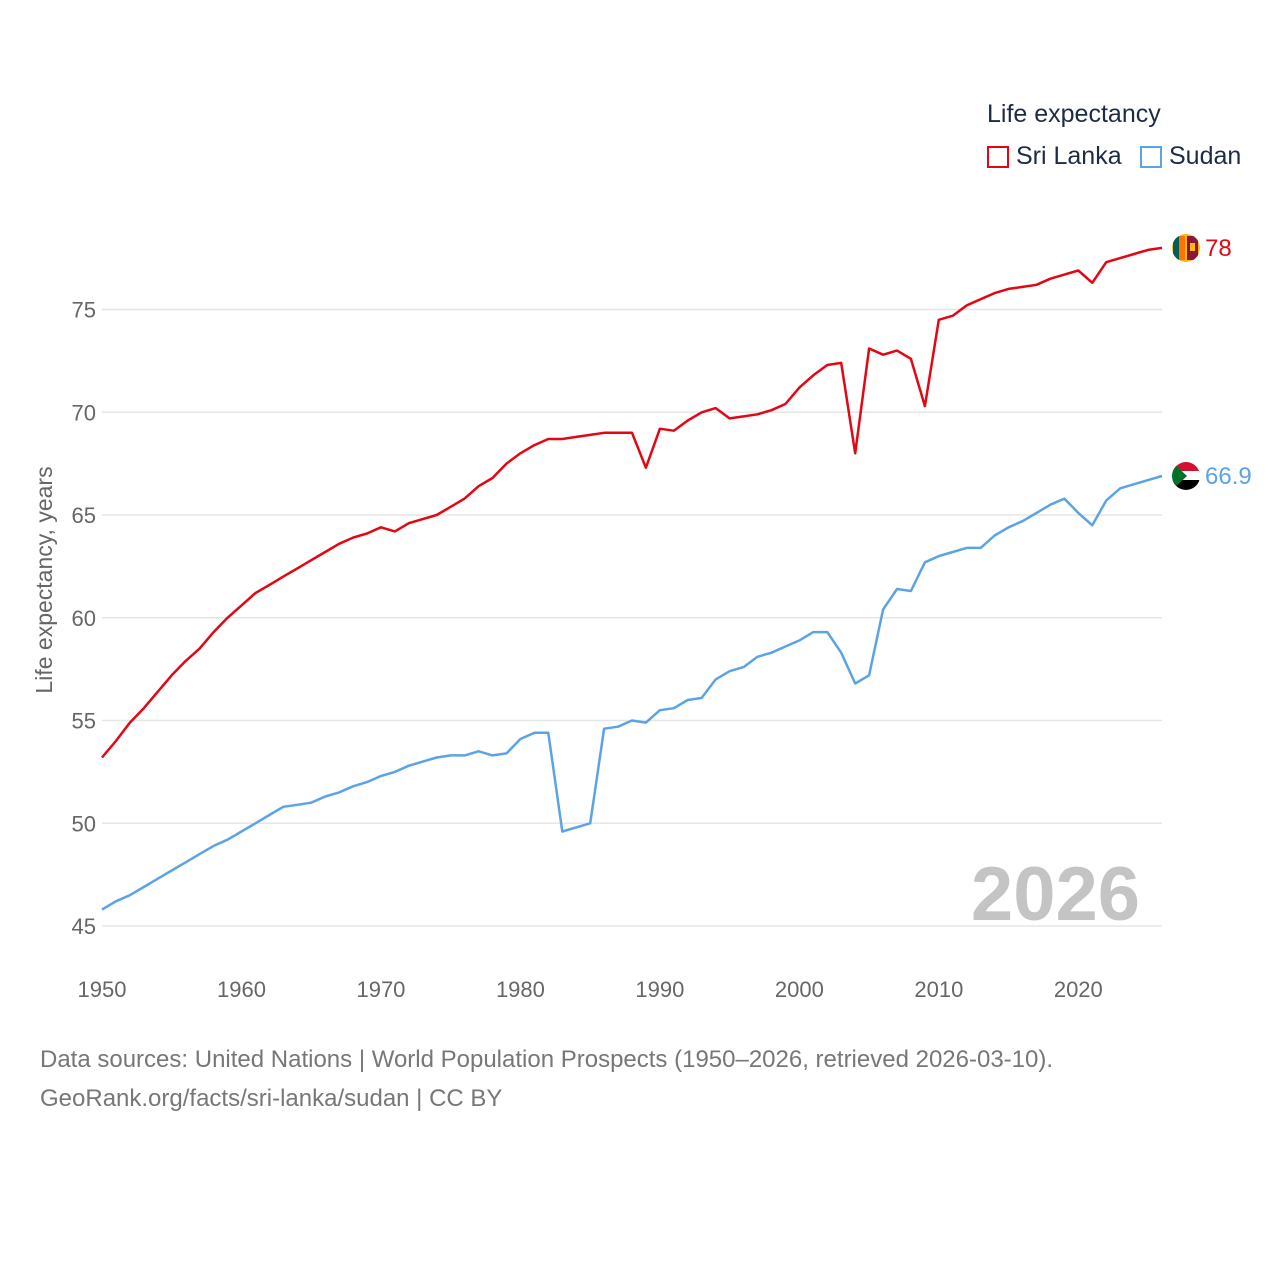 Image resolution: width=1280 pixels, height=1280 pixels. Describe the element at coordinates (1218, 248) in the screenshot. I see `end-label-sri-lanka: 78` at that location.